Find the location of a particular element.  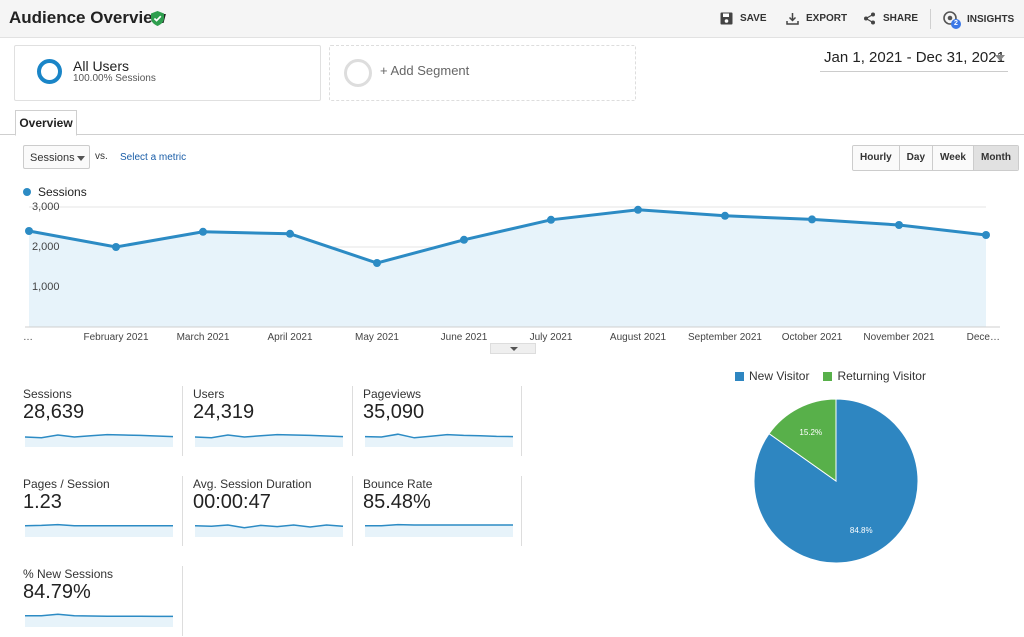

page-title: Audience Overview is located at coordinates (87, 17).